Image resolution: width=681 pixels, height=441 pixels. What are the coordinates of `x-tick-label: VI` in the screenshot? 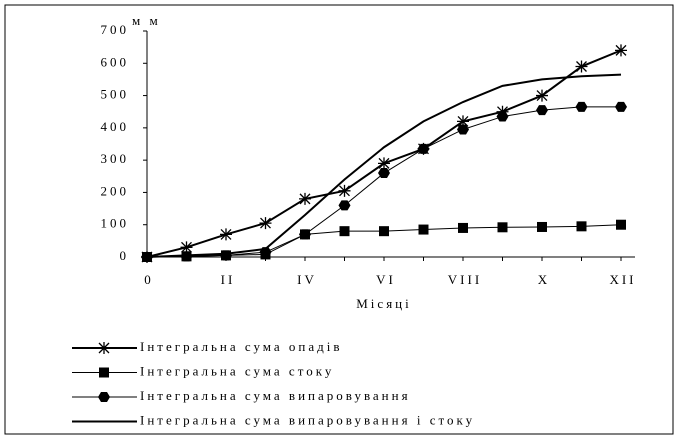 It's located at (386, 279).